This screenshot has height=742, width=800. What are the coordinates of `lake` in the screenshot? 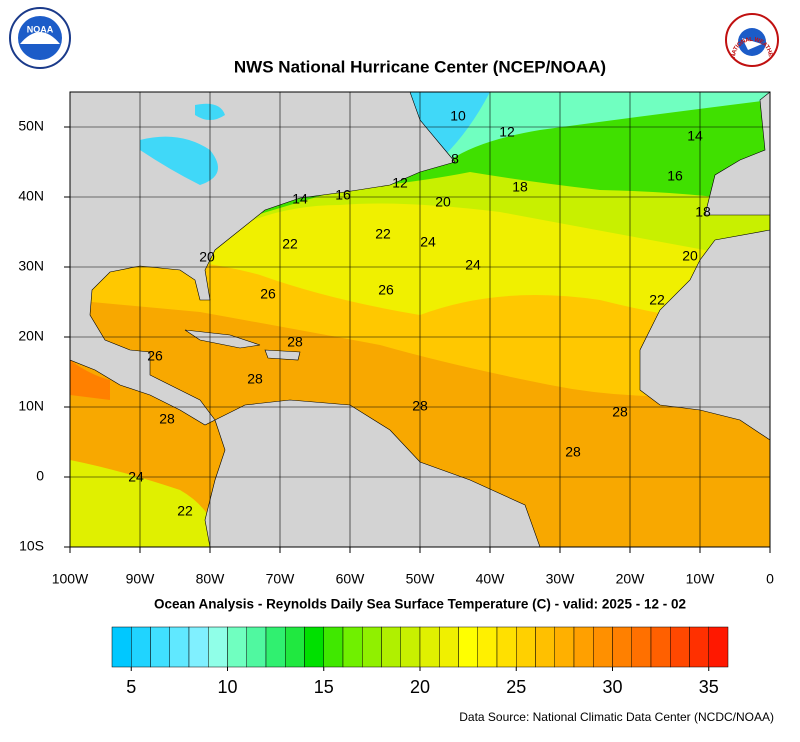 It's located at (179, 160).